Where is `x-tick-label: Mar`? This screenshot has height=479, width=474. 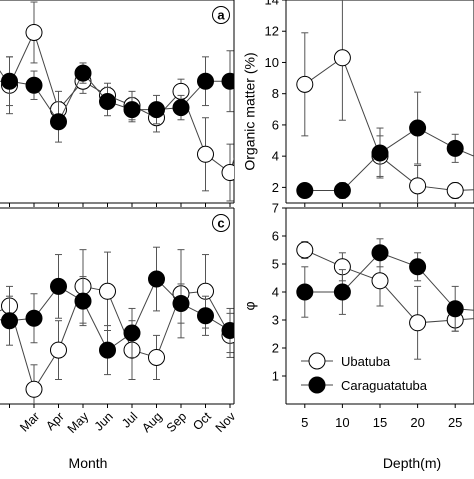 x-tick-label: Mar is located at coordinates (29, 421).